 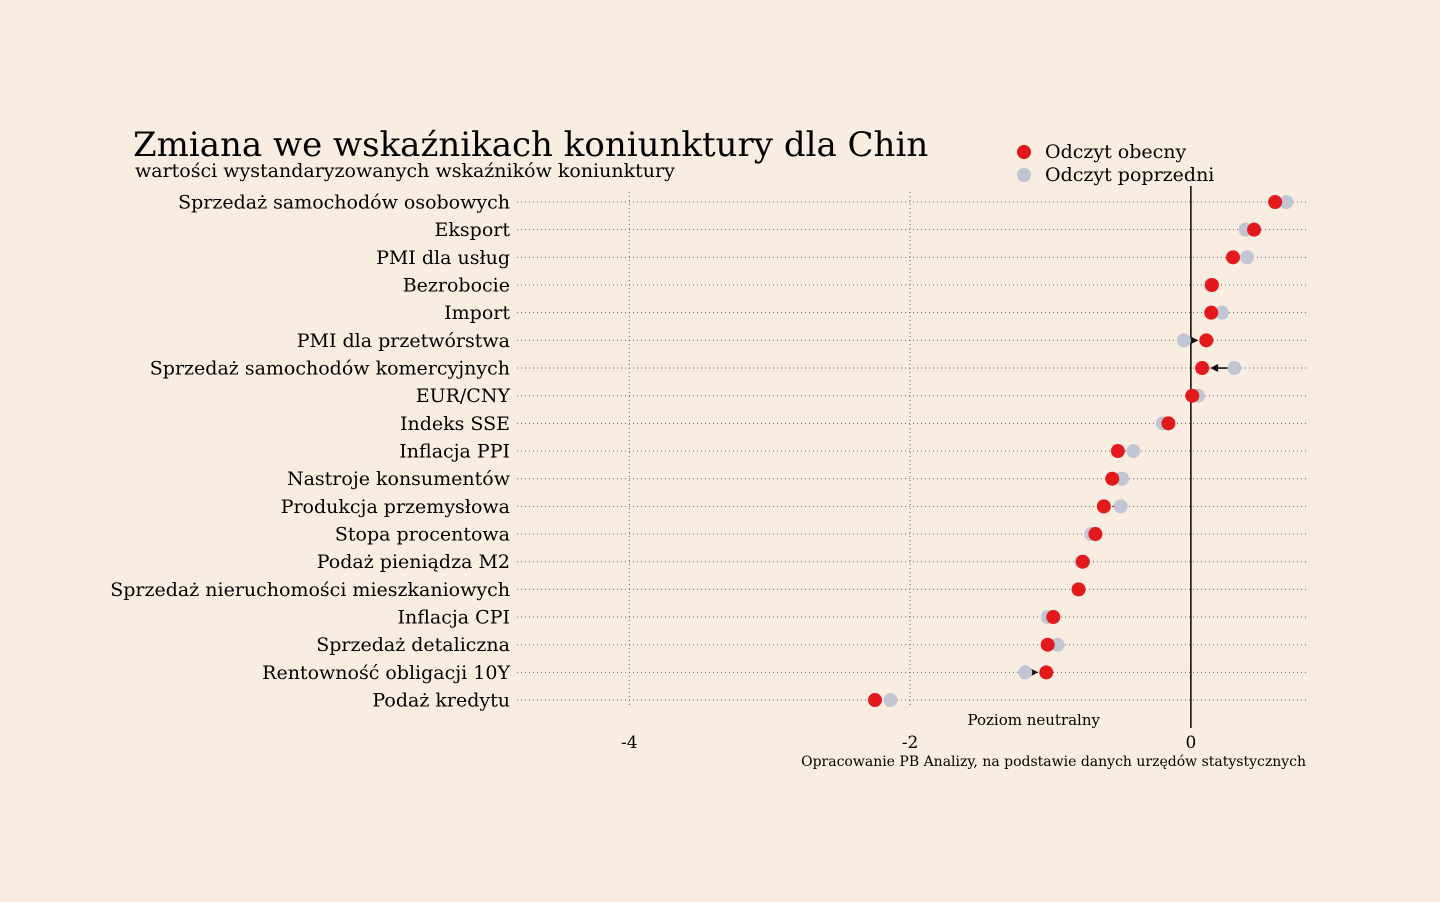 I want to click on category-label: Inflacja PPI, so click(x=454, y=452).